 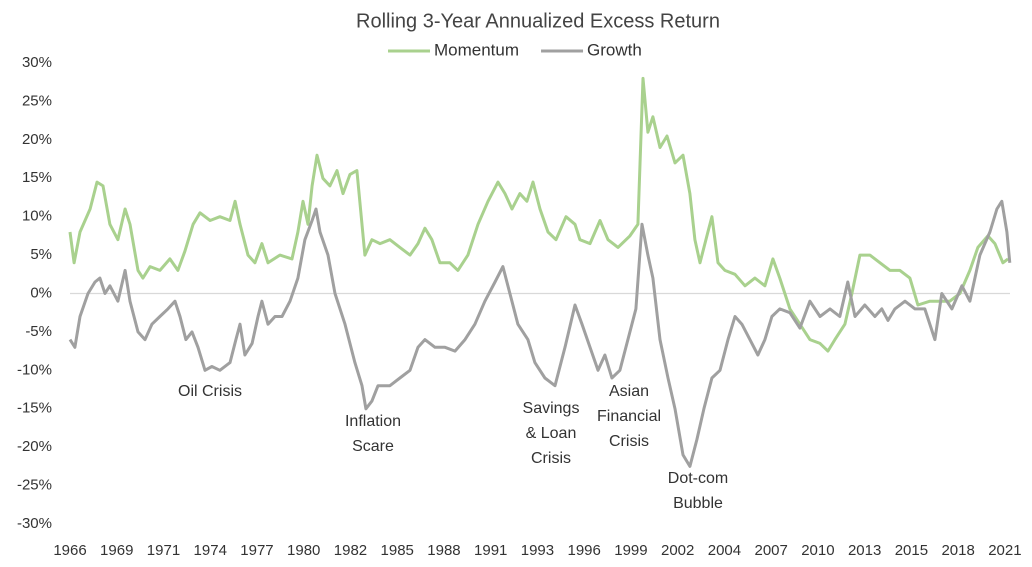 What do you see at coordinates (551, 408) in the screenshot?
I see `annotation: Savings` at bounding box center [551, 408].